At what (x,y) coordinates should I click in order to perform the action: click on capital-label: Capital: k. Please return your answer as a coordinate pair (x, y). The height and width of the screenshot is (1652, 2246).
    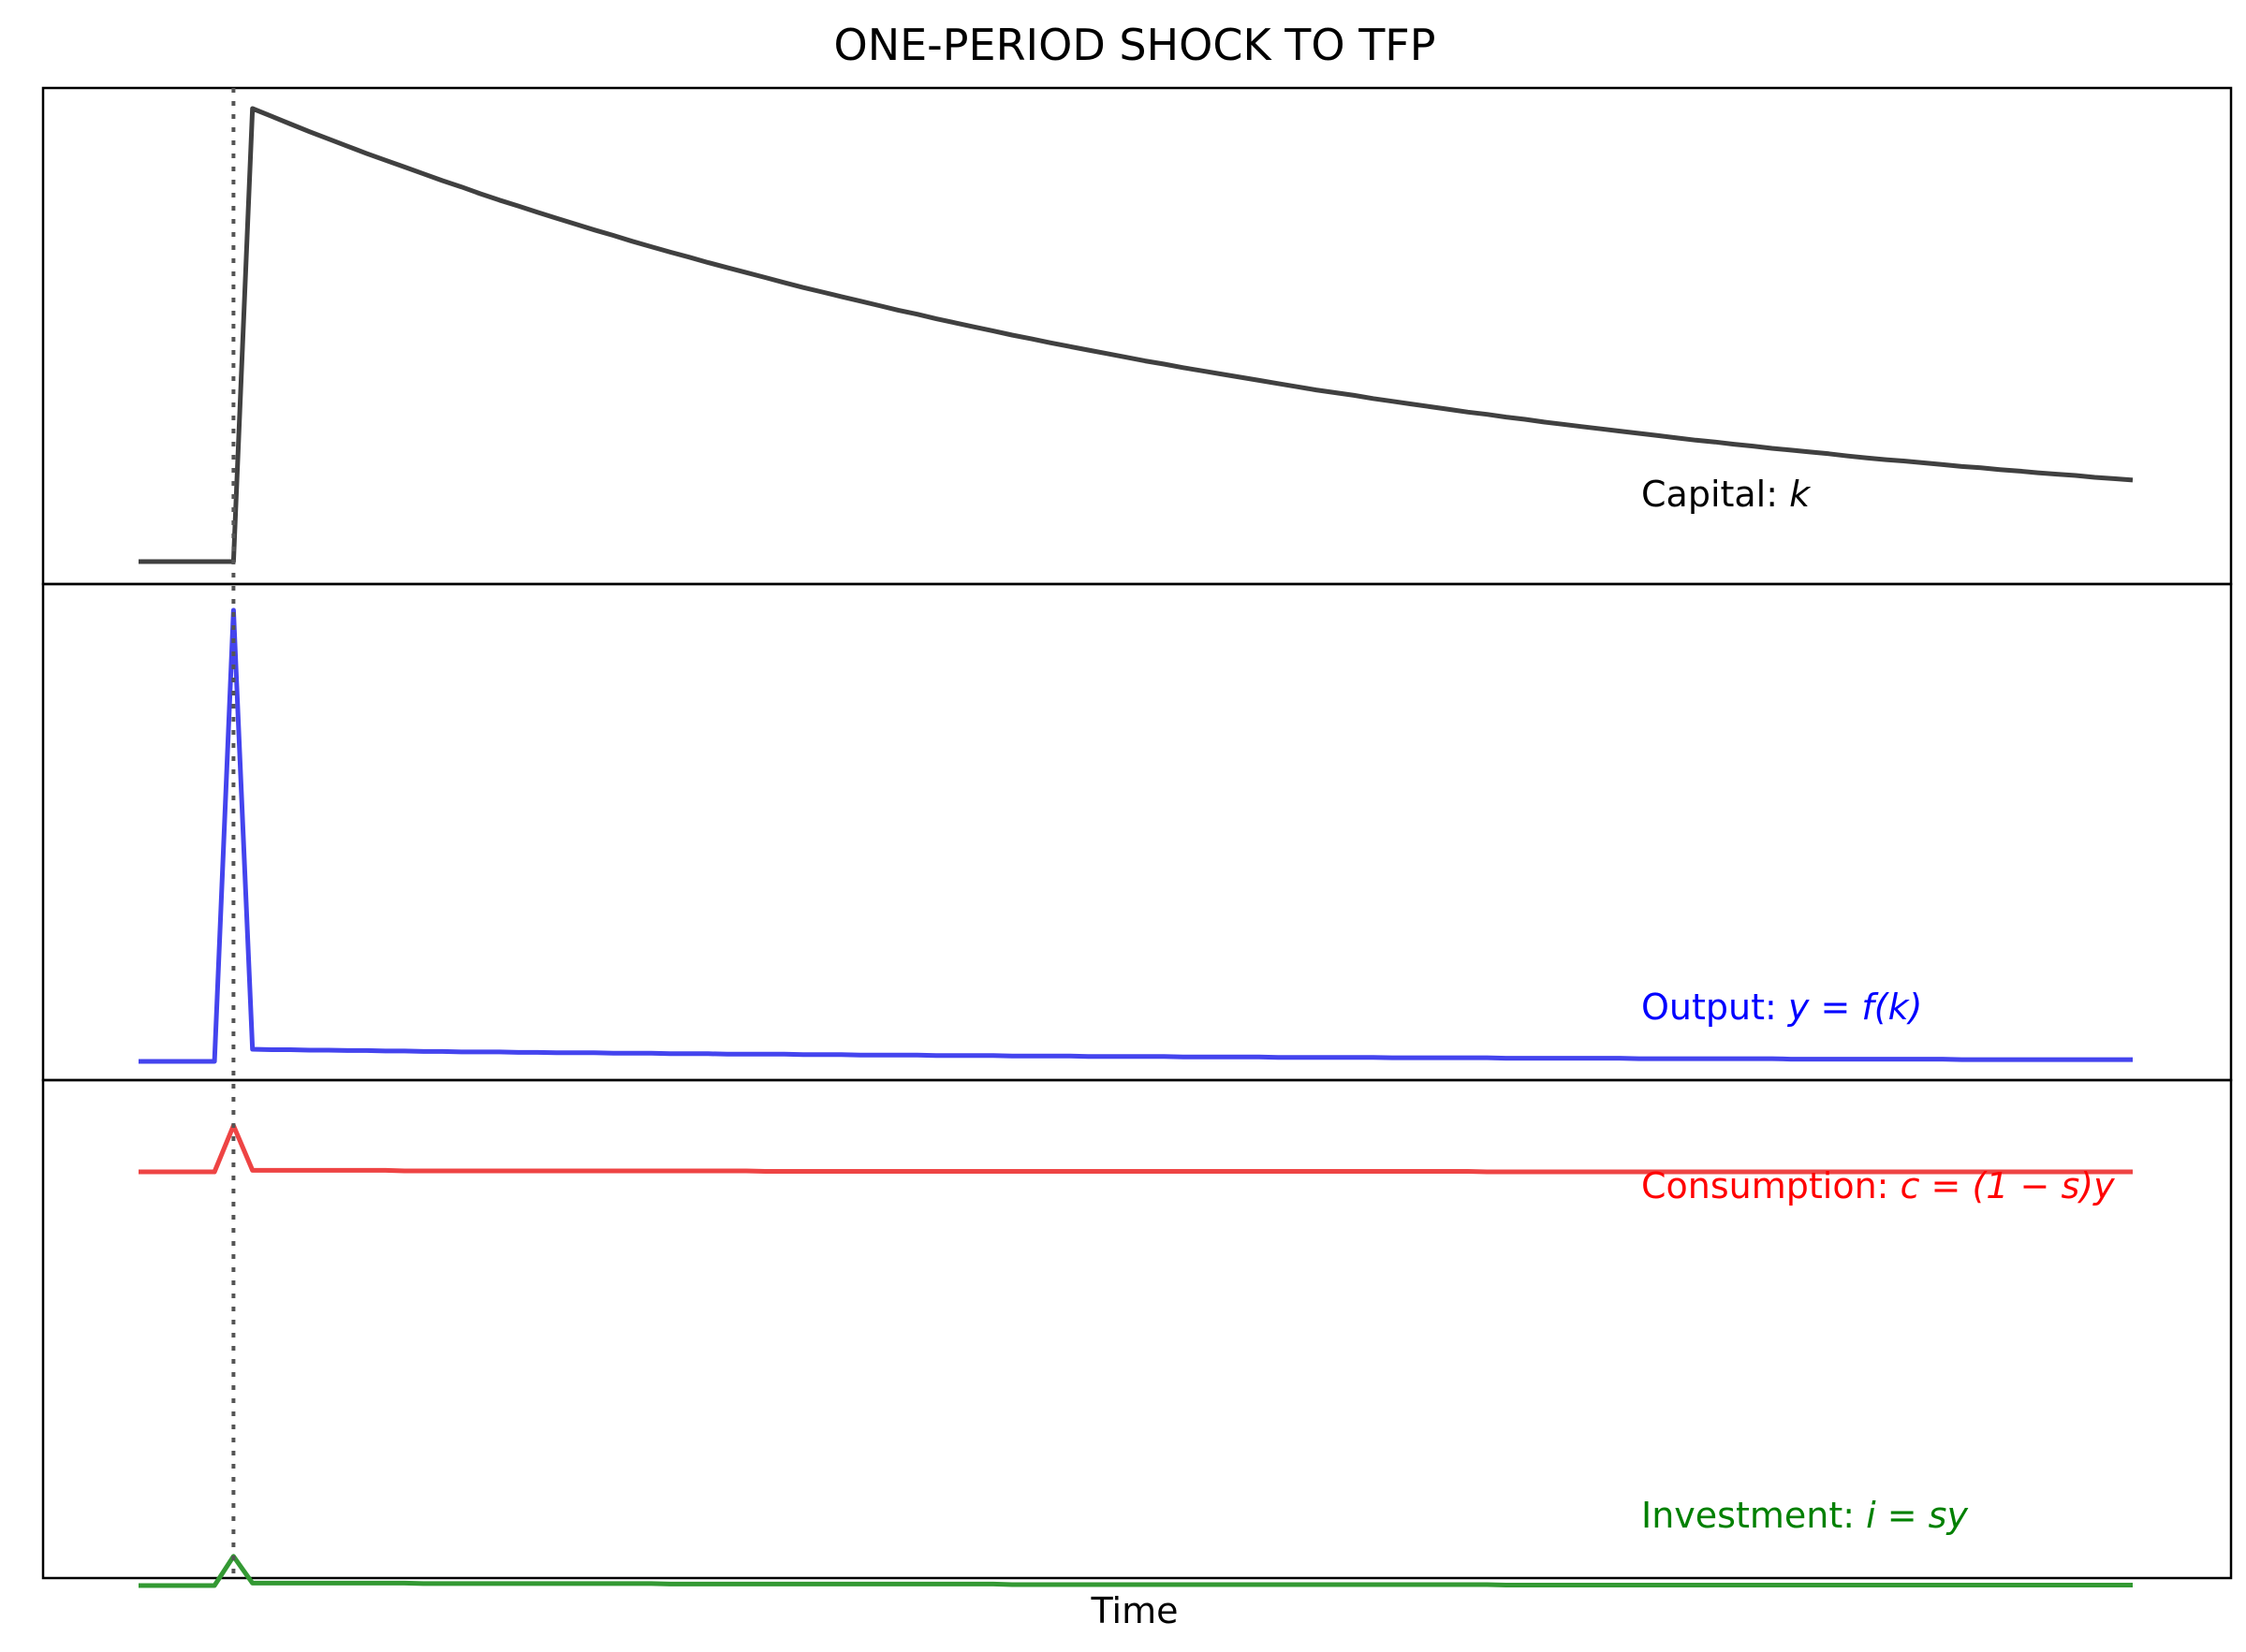
    Looking at the image, I should click on (1726, 495).